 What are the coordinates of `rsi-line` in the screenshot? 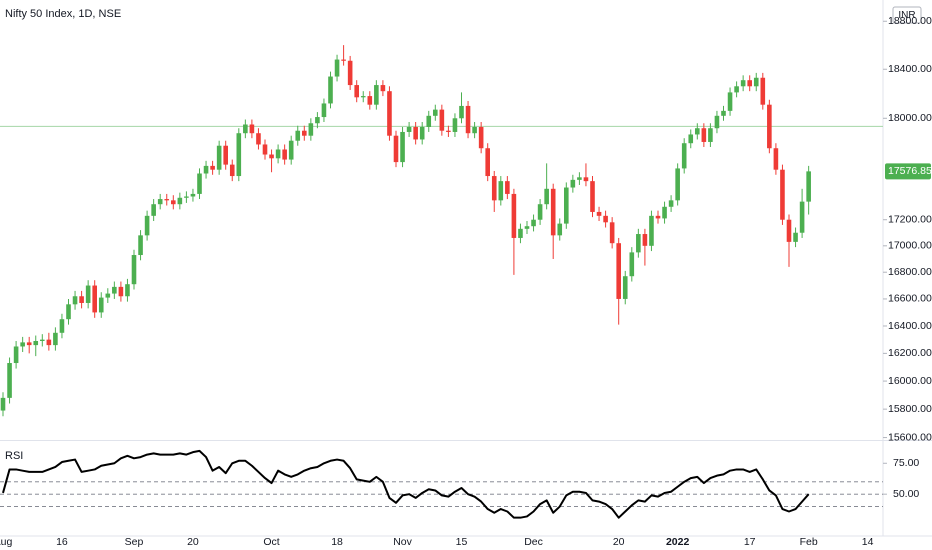 It's located at (406, 484).